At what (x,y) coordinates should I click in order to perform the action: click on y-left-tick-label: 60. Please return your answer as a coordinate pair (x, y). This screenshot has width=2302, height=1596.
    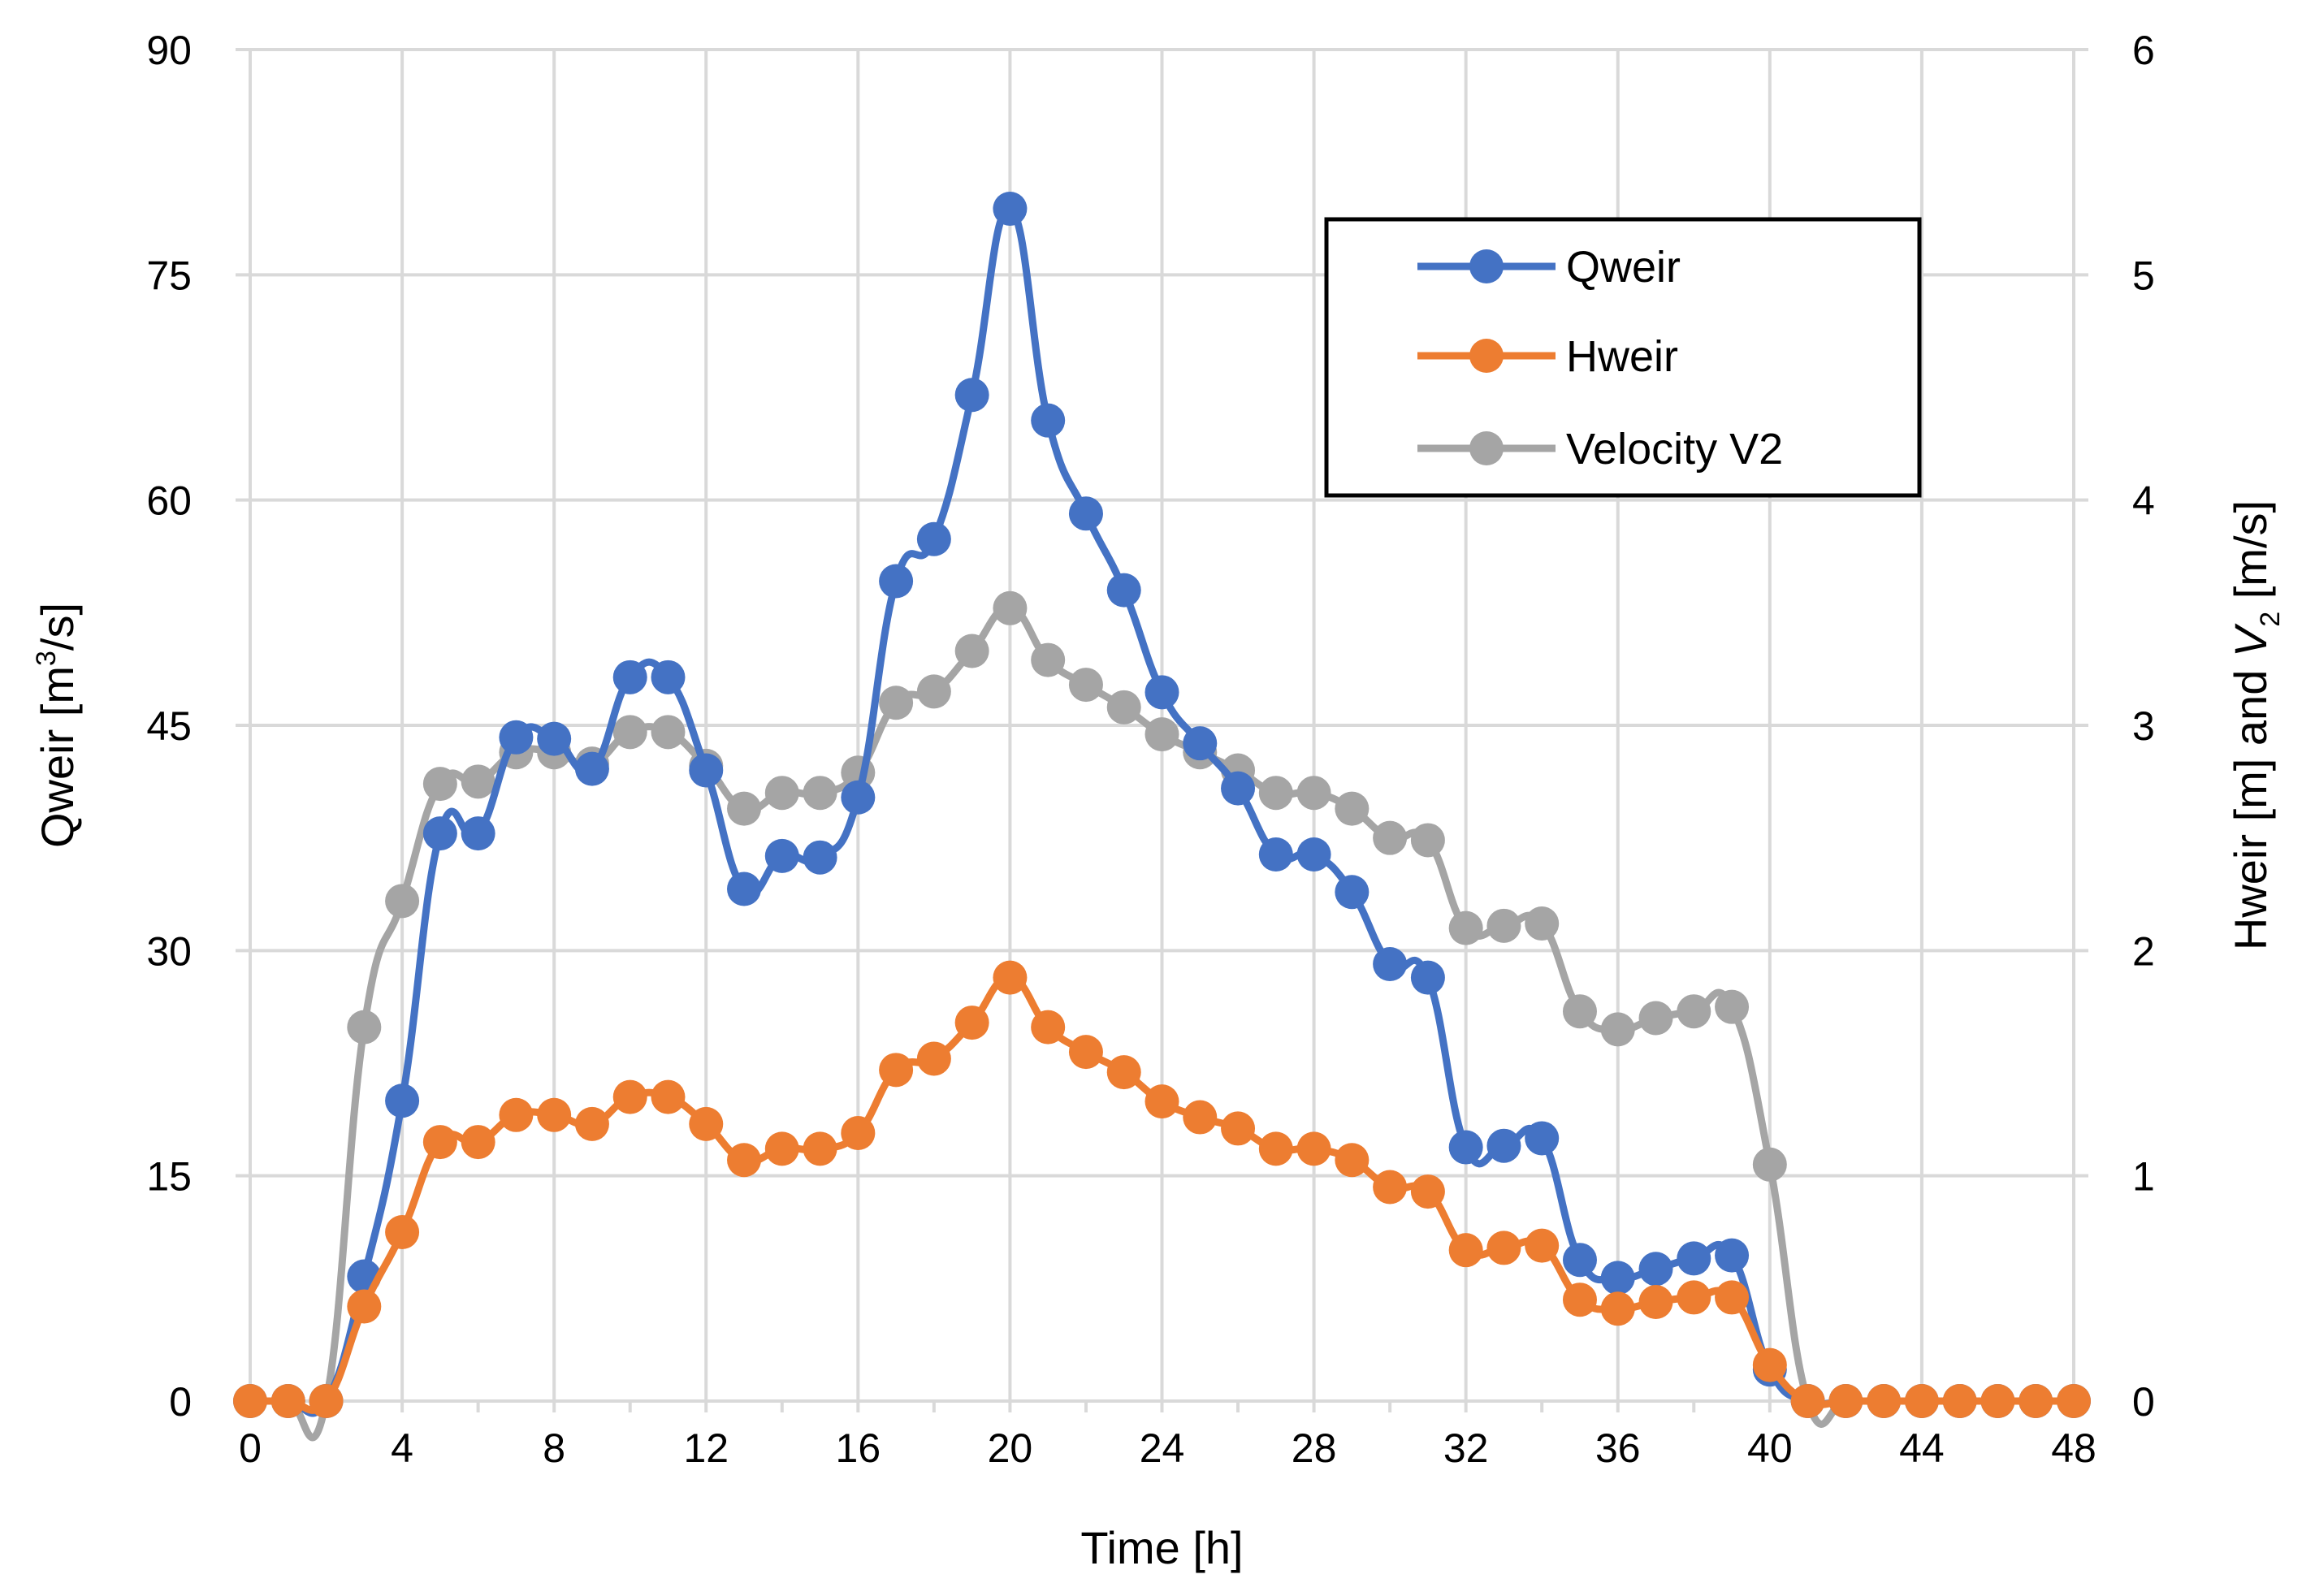
    Looking at the image, I should click on (169, 501).